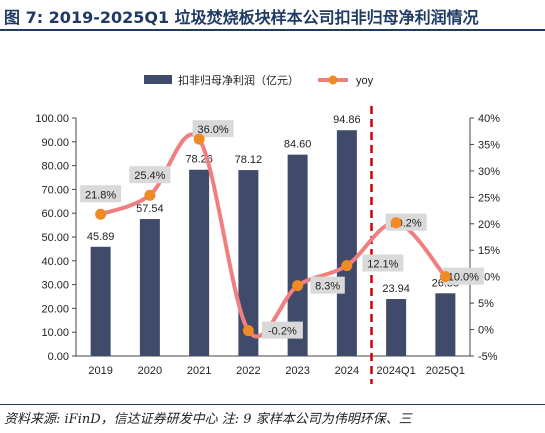 This screenshot has height=433, width=545. Describe the element at coordinates (445, 371) in the screenshot. I see `x-axis-tick-label: 2025Q1` at that location.